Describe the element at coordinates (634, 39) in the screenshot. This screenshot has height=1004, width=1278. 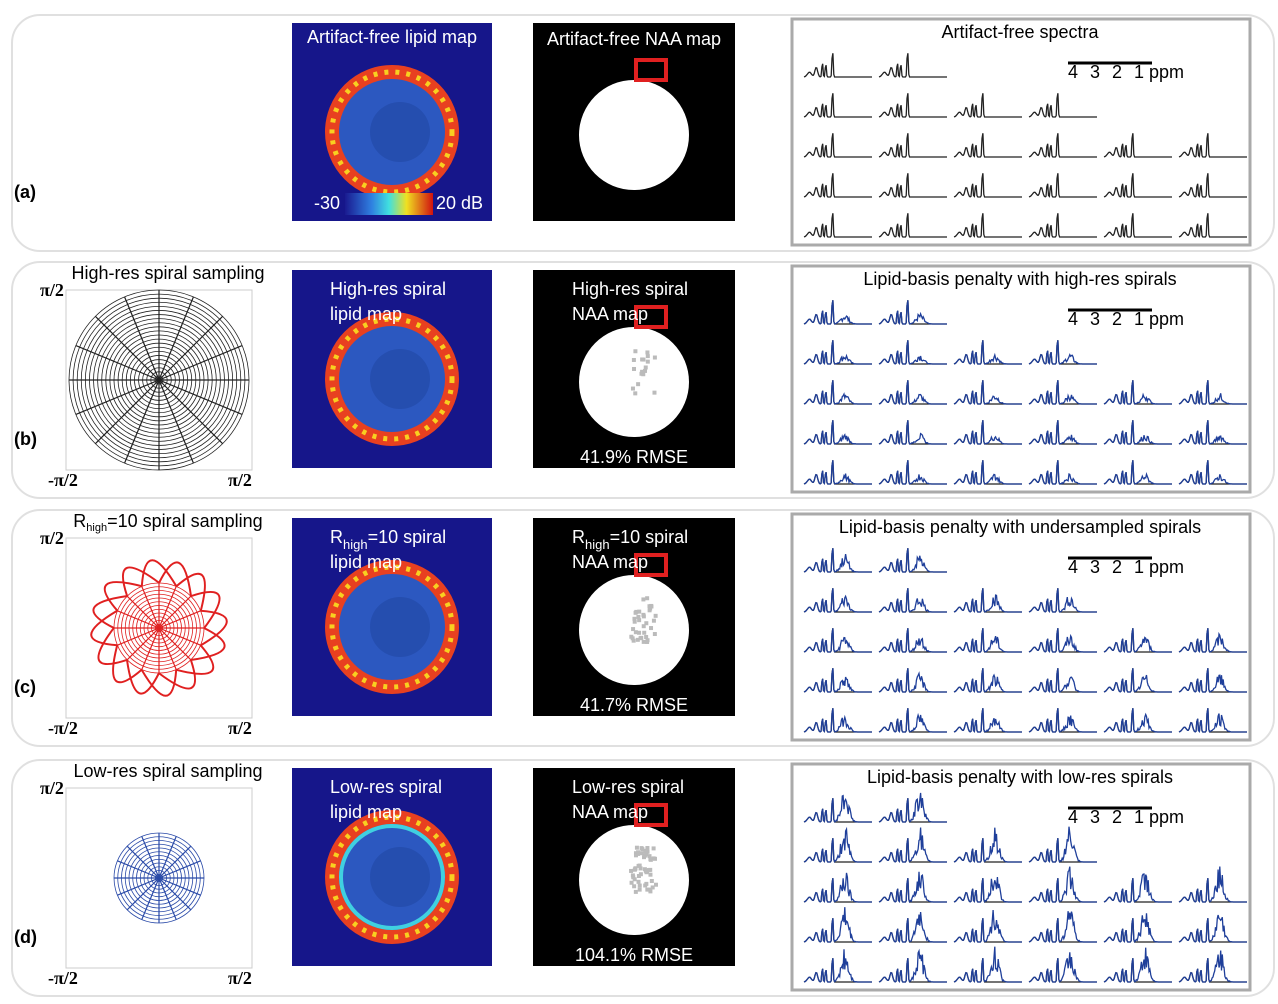
I see `naa-map-title: Artifact-free NAA map` at that location.